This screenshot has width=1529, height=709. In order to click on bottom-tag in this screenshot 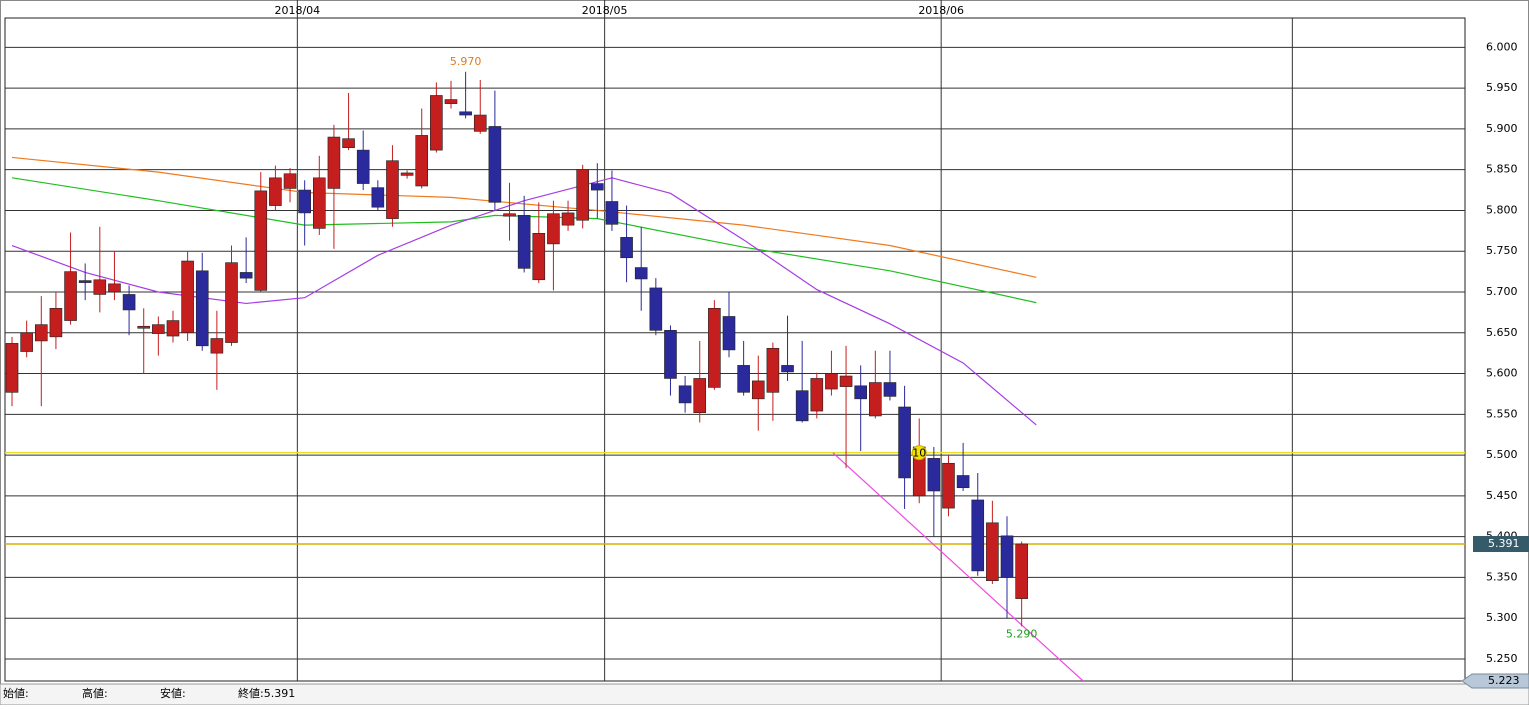, I will do `click(1495, 681)`.